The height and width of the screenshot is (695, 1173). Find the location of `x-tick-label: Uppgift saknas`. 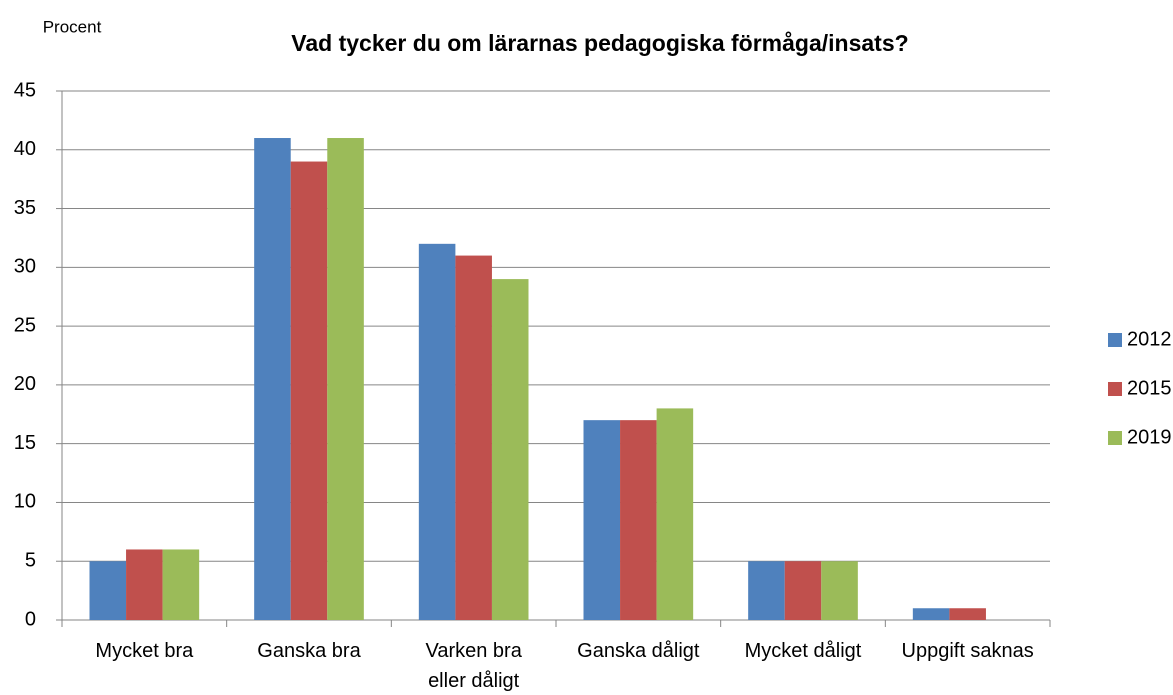

x-tick-label: Uppgift saknas is located at coordinates (967, 651).